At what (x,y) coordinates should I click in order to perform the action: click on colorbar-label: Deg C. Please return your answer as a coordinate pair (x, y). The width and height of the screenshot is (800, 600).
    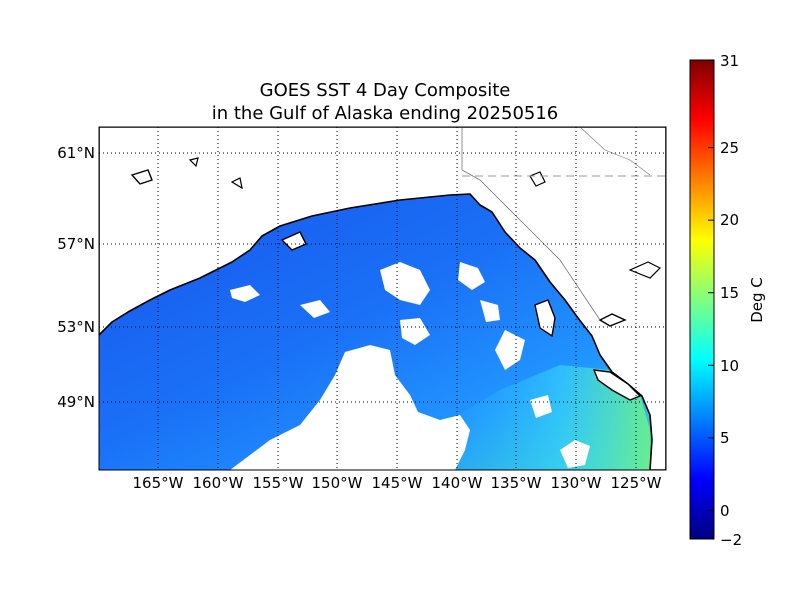
    Looking at the image, I should click on (757, 300).